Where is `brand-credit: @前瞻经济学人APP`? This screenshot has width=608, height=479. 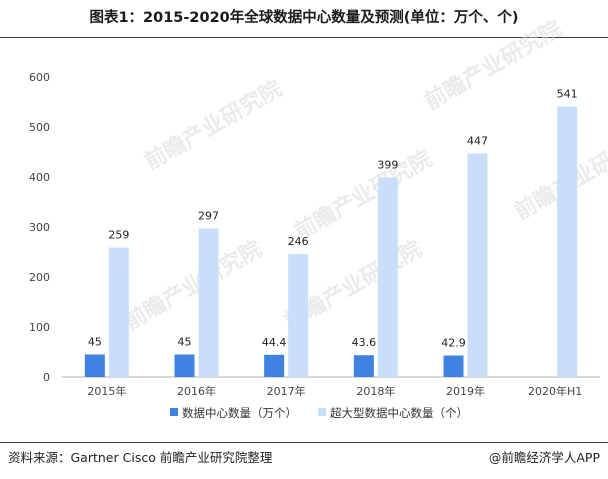
brand-credit: @前瞻经济学人APP is located at coordinates (544, 457).